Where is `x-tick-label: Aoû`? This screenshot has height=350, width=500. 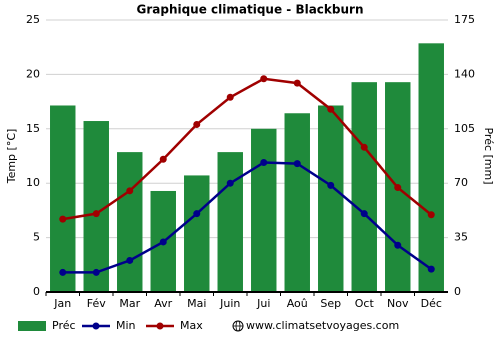 x-tick-label: Aoû is located at coordinates (297, 303).